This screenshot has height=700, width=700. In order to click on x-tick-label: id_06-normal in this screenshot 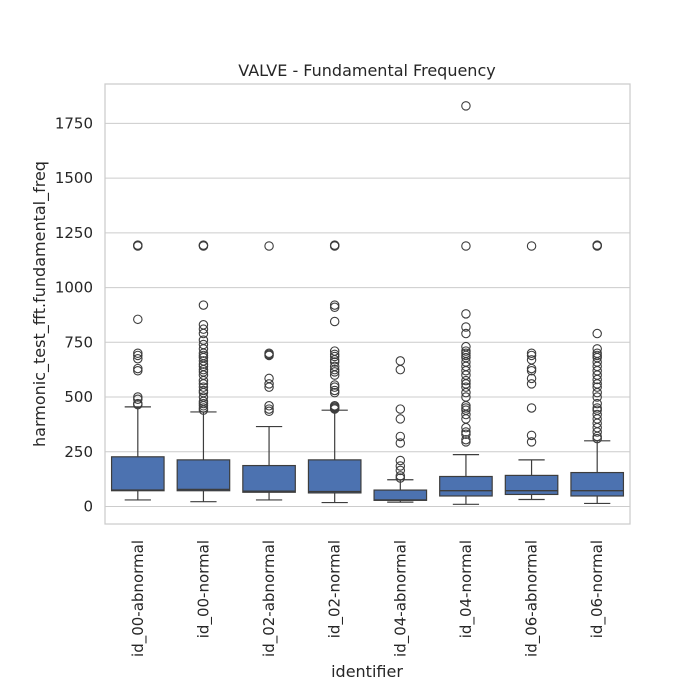, I will do `click(597, 589)`.